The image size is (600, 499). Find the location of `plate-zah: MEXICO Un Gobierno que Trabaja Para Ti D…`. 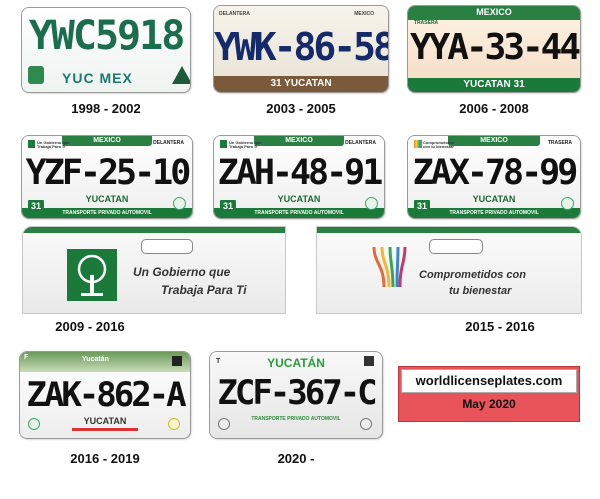

plate-zah: MEXICO Un Gobierno que Trabaja Para Ti D… is located at coordinates (299, 177).